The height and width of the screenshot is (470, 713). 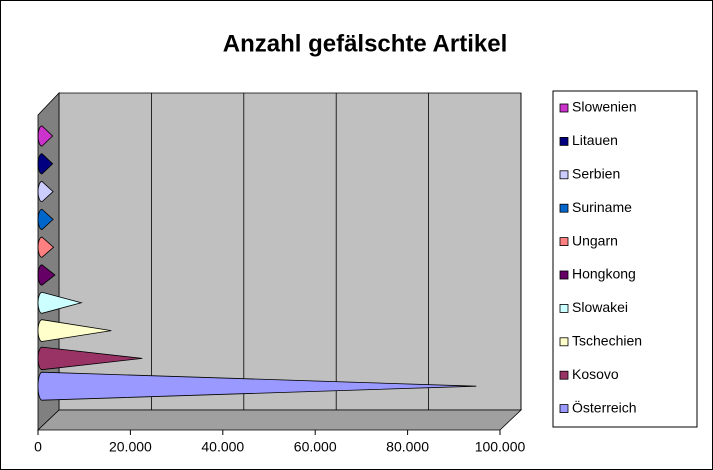 I want to click on x-tick-label: 100.000, so click(x=500, y=447).